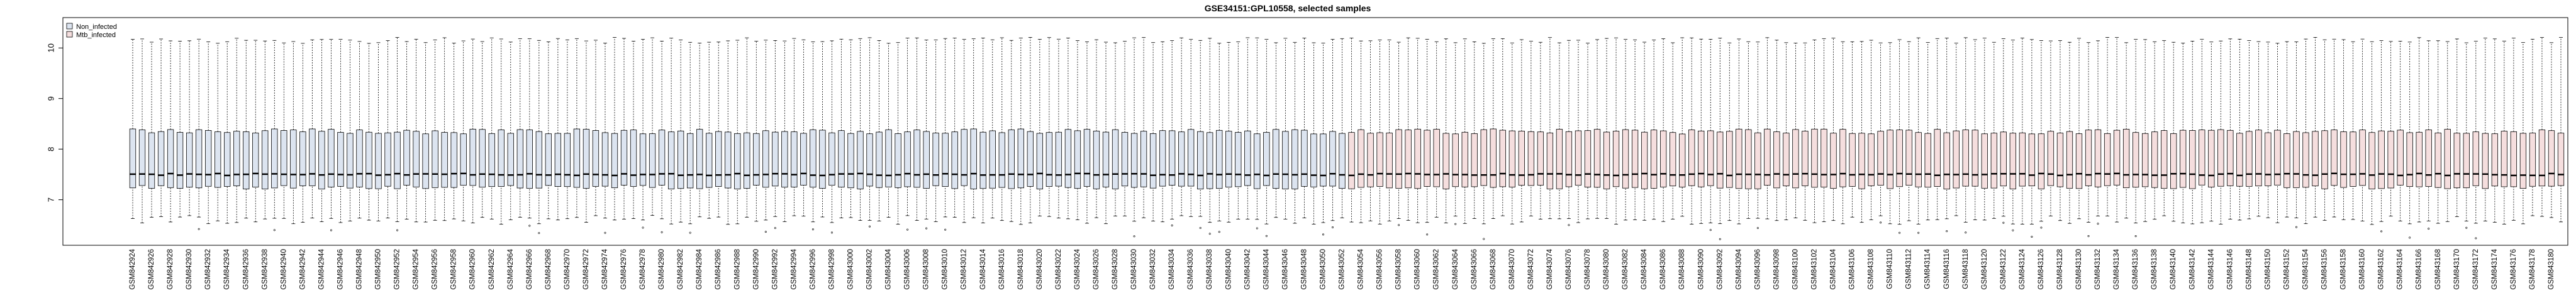 This screenshot has height=305, width=2576. I want to click on x-tick-label: GSM843120, so click(1984, 269).